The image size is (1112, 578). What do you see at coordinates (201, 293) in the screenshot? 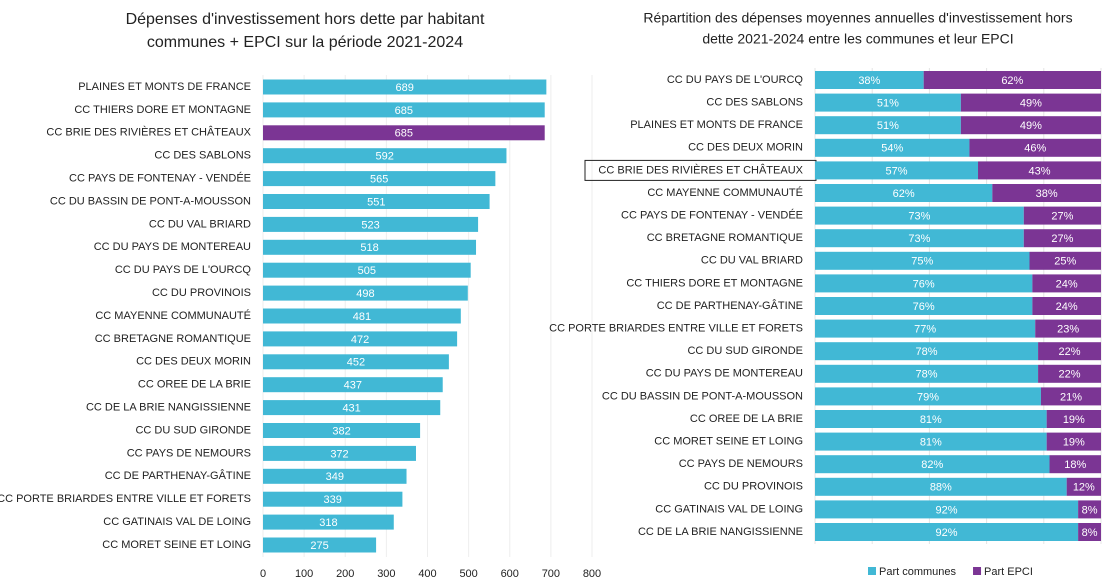
I see `category-label: CC DU PROVINOIS` at bounding box center [201, 293].